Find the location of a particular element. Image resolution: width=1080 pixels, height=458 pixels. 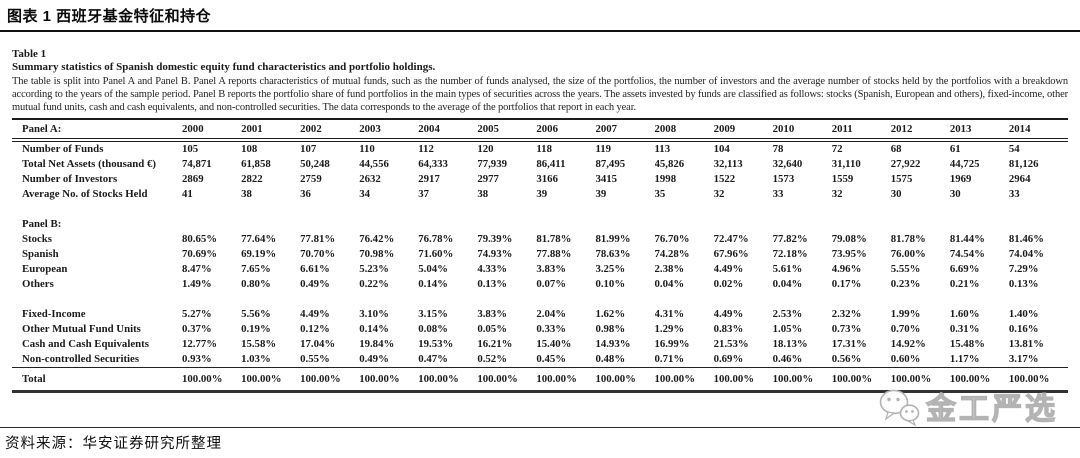

value-cell: 45,826 is located at coordinates (669, 164).